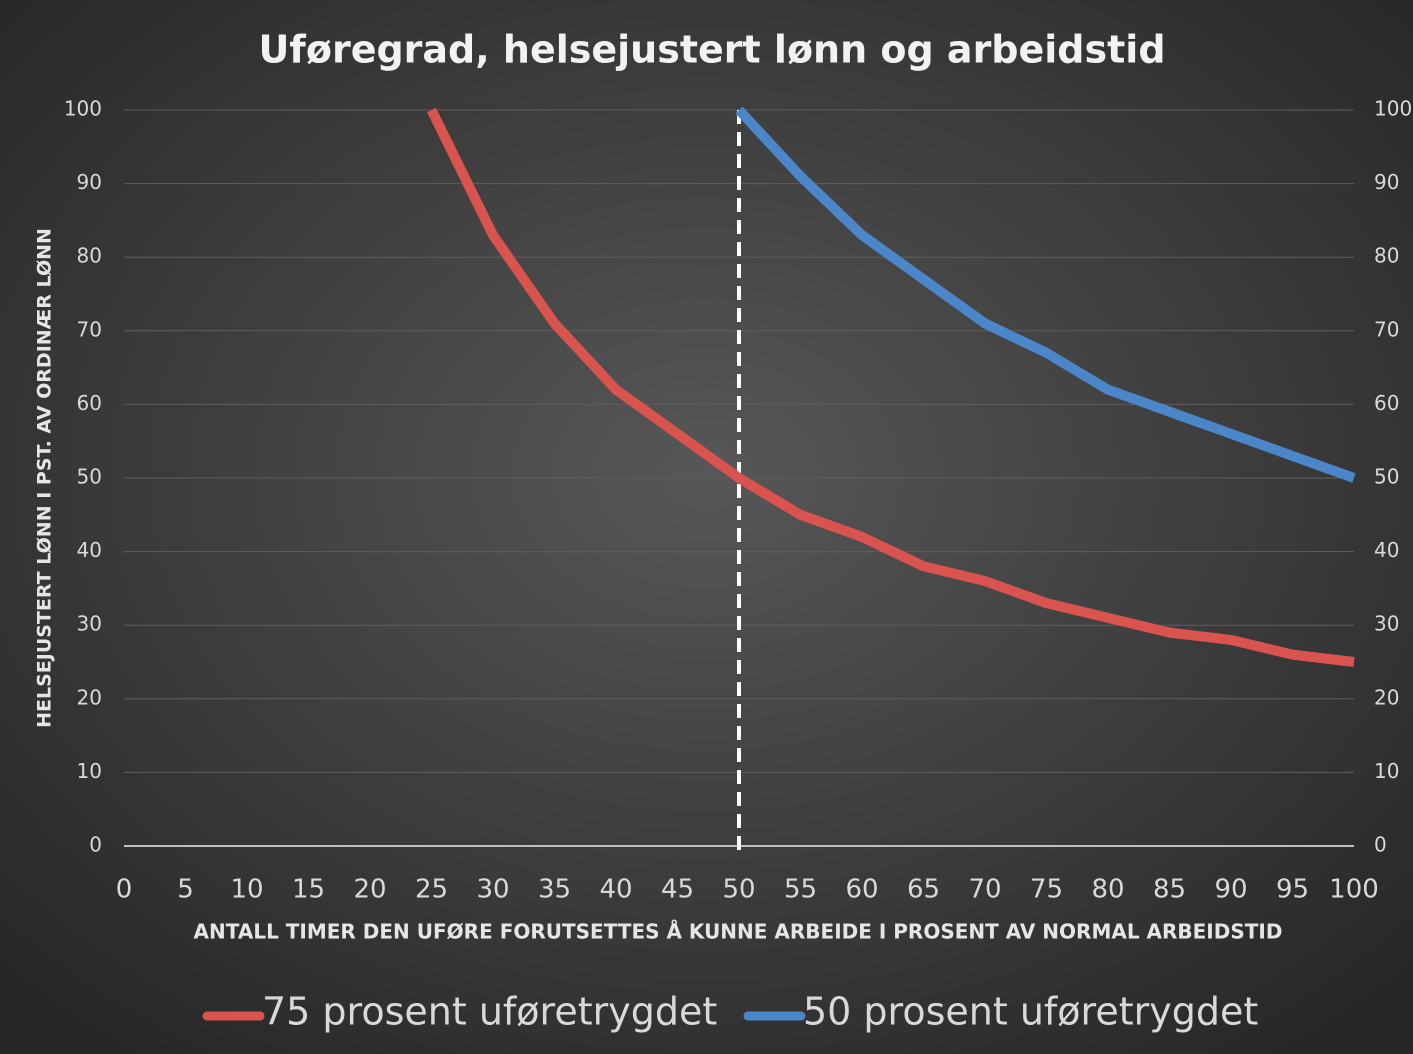 The image size is (1413, 1054). Describe the element at coordinates (984, 890) in the screenshot. I see `x-tick-label: 70` at that location.